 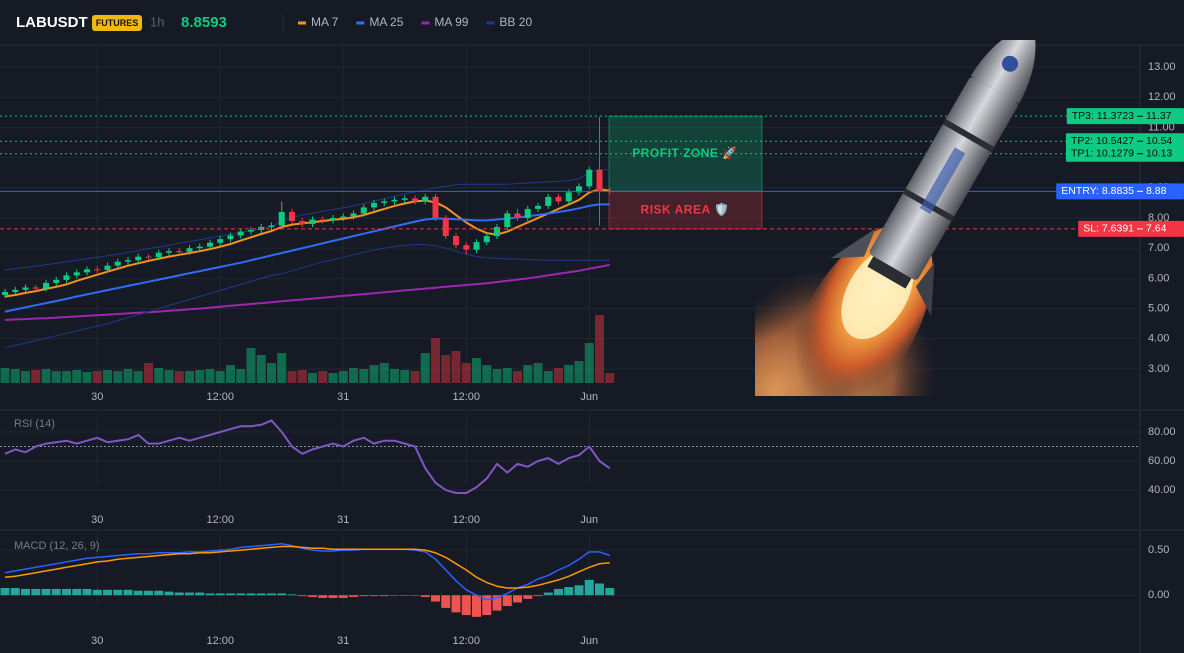 I want to click on level-label: TP3: 11.3723, so click(x=1103, y=116).